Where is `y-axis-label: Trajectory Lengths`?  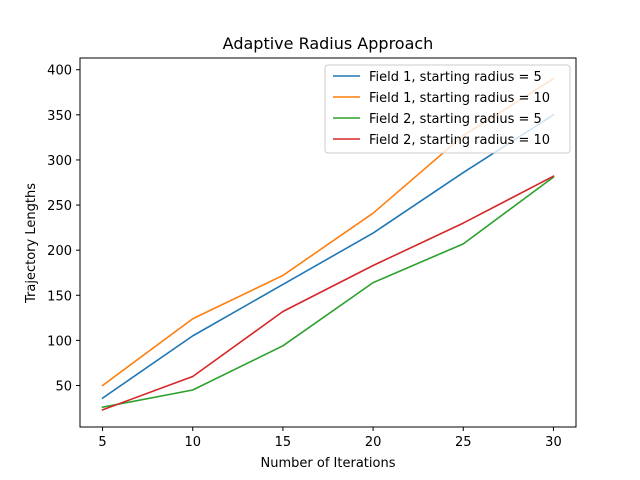
y-axis-label: Trajectory Lengths is located at coordinates (31, 243).